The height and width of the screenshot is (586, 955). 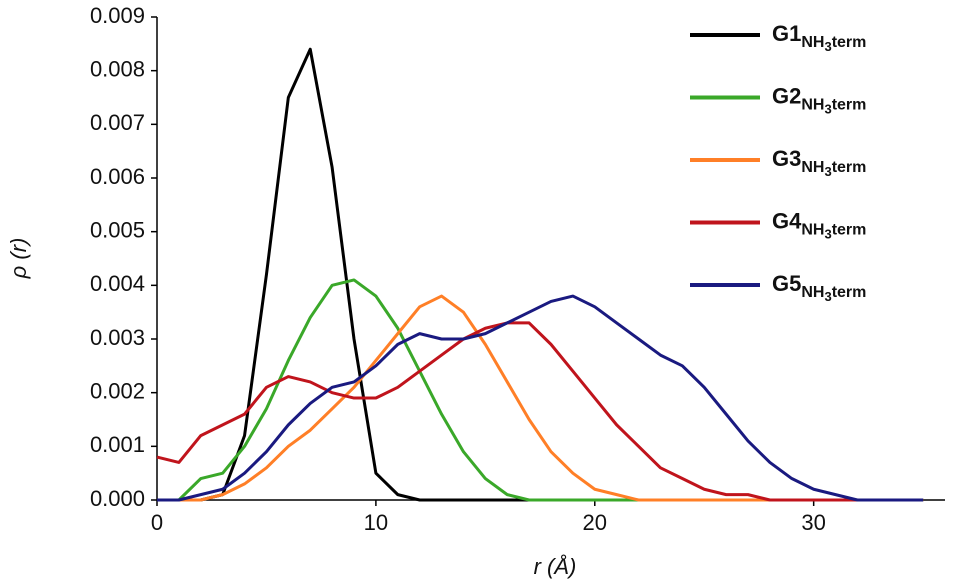 I want to click on y-tick-label: 0.001, so click(x=117, y=444).